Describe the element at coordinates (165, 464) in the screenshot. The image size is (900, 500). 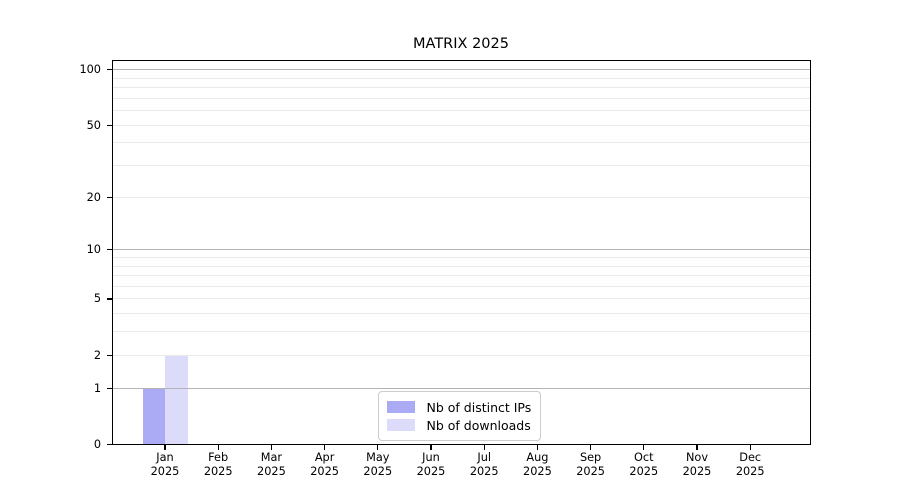
I see `x-tick-label-jan: Jan 2025` at that location.